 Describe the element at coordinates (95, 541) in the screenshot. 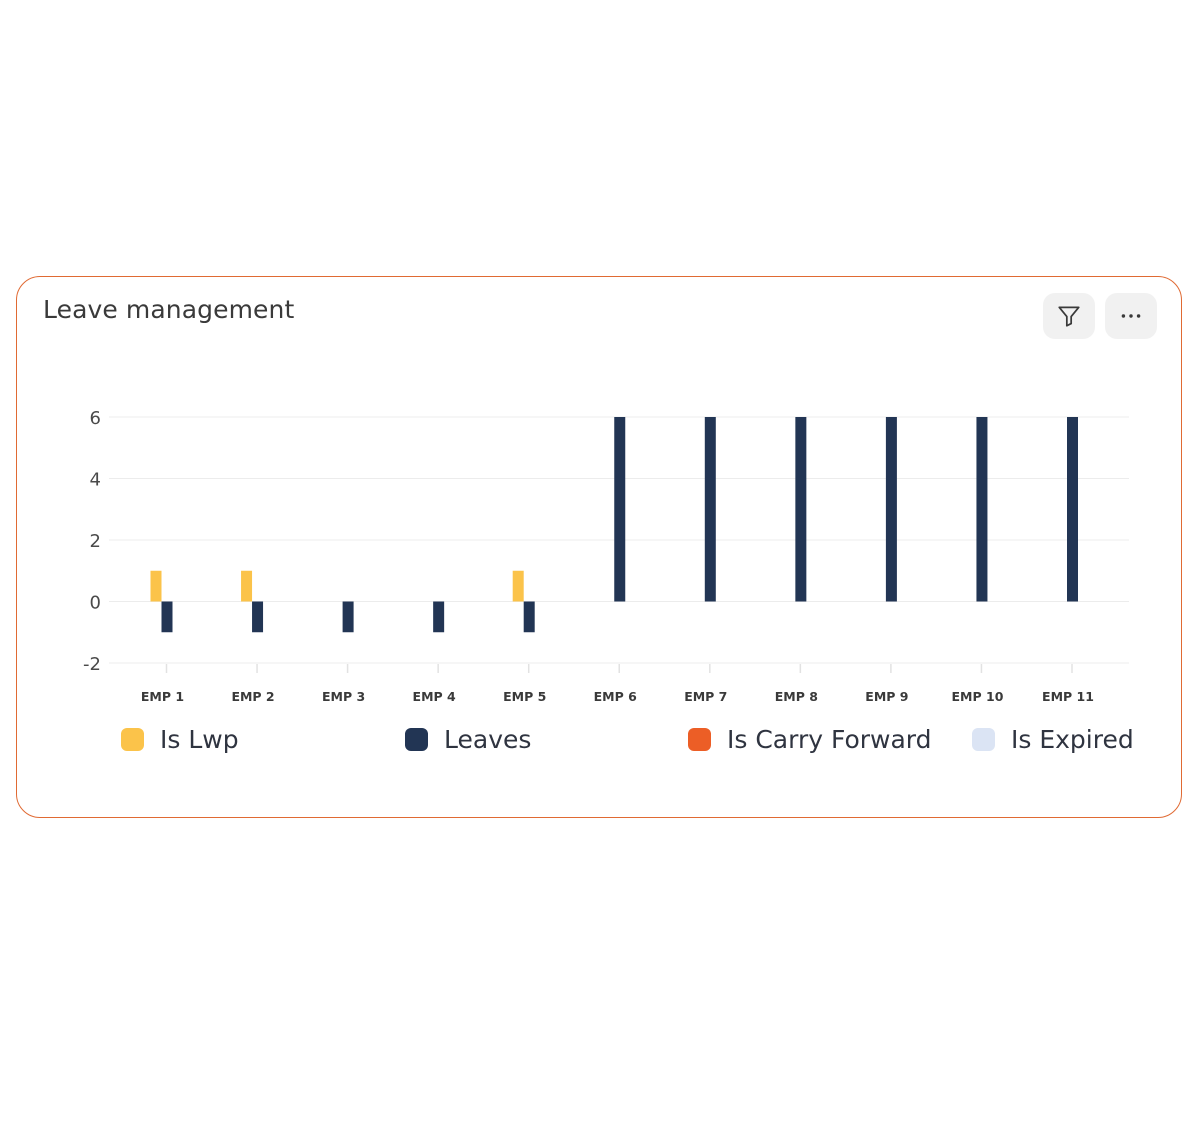

I see `y-tick-label: 2` at that location.